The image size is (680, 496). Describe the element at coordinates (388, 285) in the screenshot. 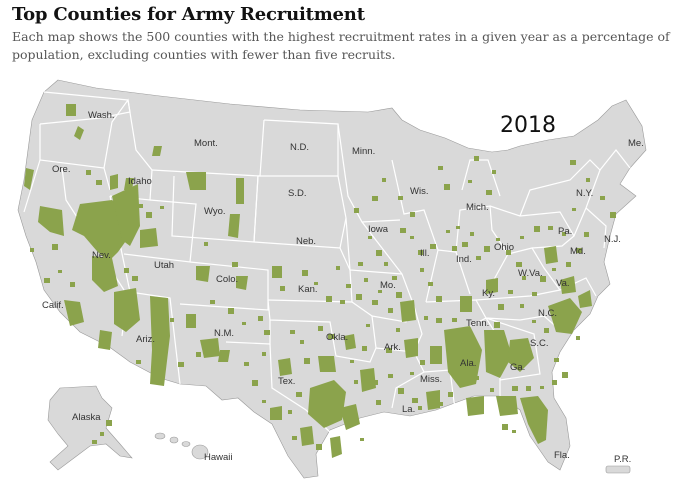

I see `state-label-mo: Mo.` at that location.